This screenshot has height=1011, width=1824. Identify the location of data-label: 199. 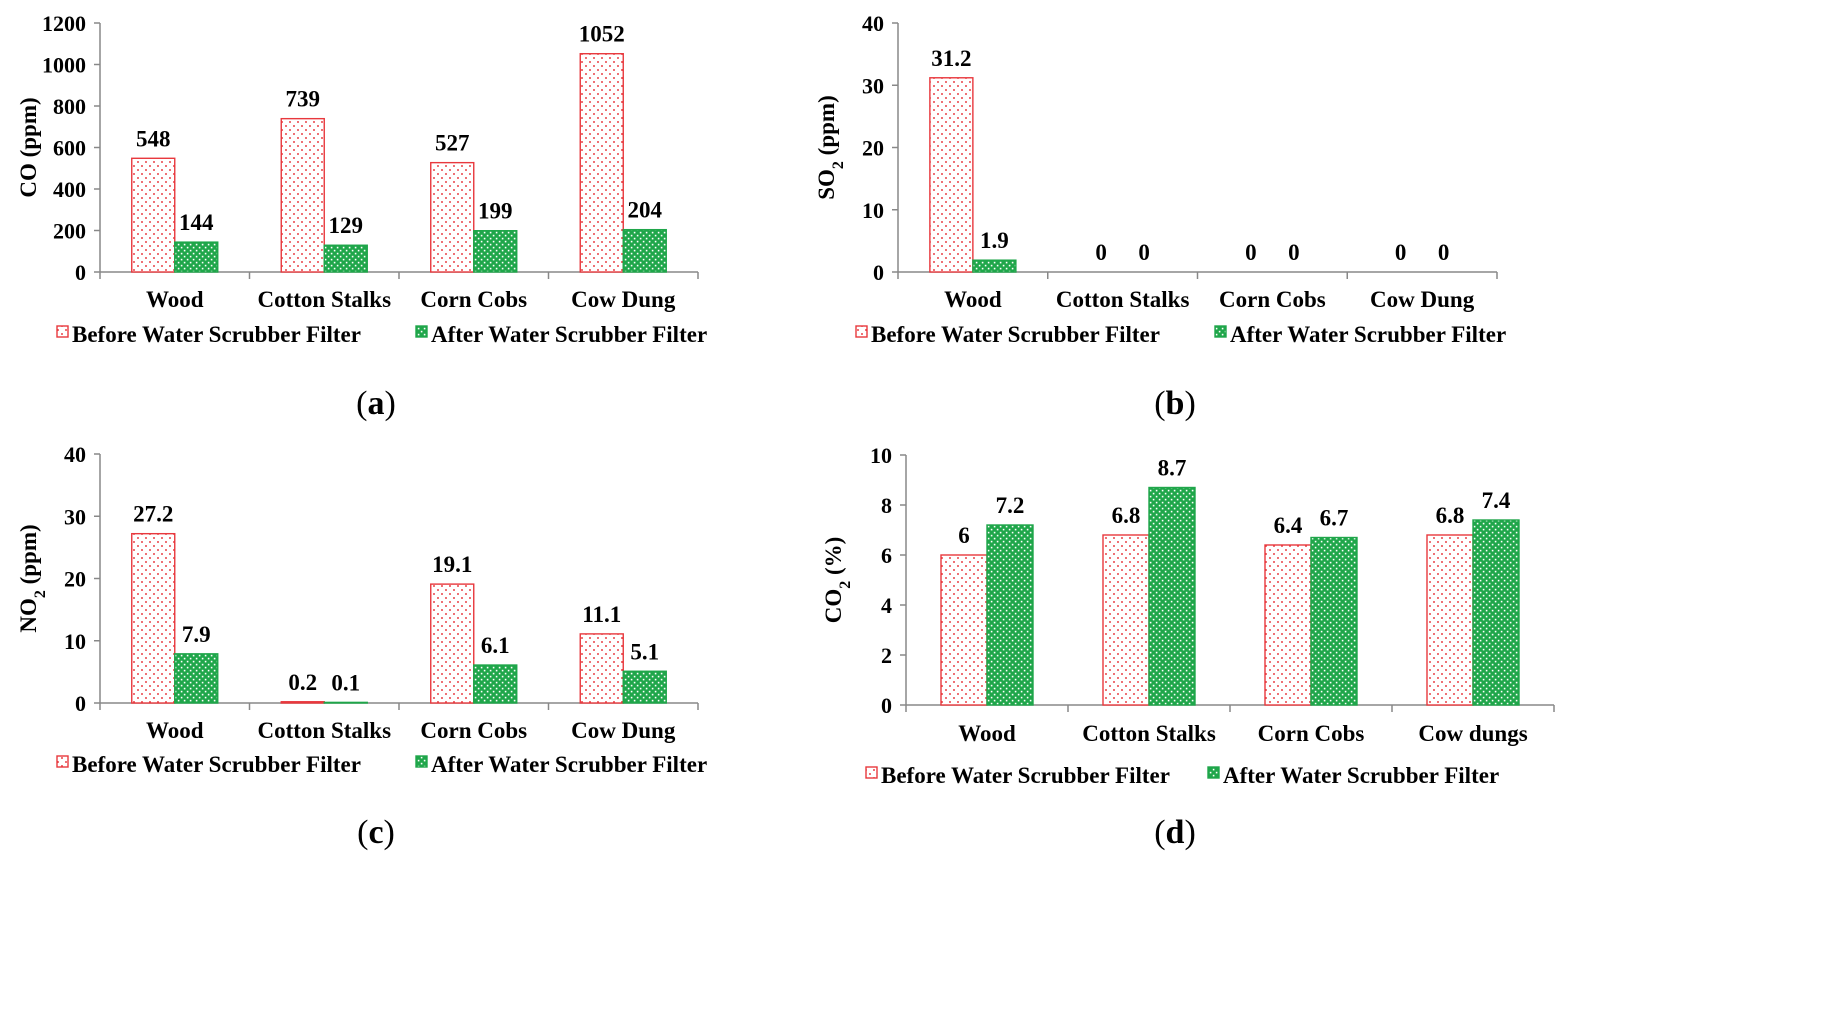
(495, 211).